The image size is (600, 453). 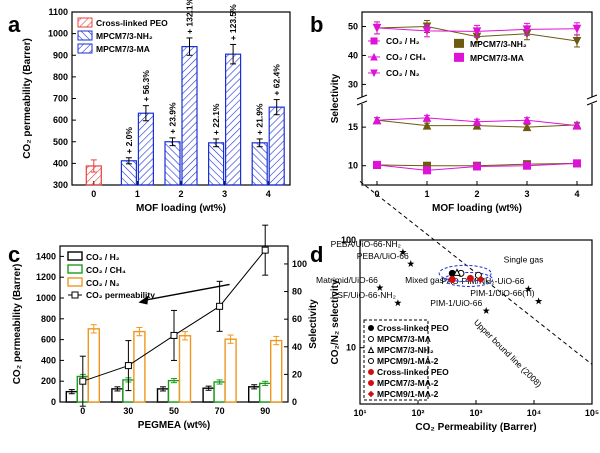 I want to click on ytick-label-a: 1000, so click(x=58, y=34).